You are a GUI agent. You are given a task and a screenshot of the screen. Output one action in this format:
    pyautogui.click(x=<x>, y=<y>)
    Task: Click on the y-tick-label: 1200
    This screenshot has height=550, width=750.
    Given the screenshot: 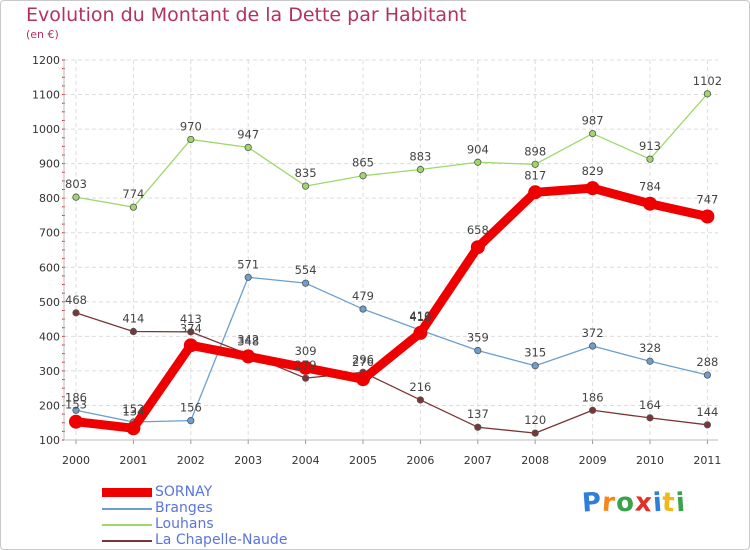 What is the action you would take?
    pyautogui.click(x=46, y=60)
    